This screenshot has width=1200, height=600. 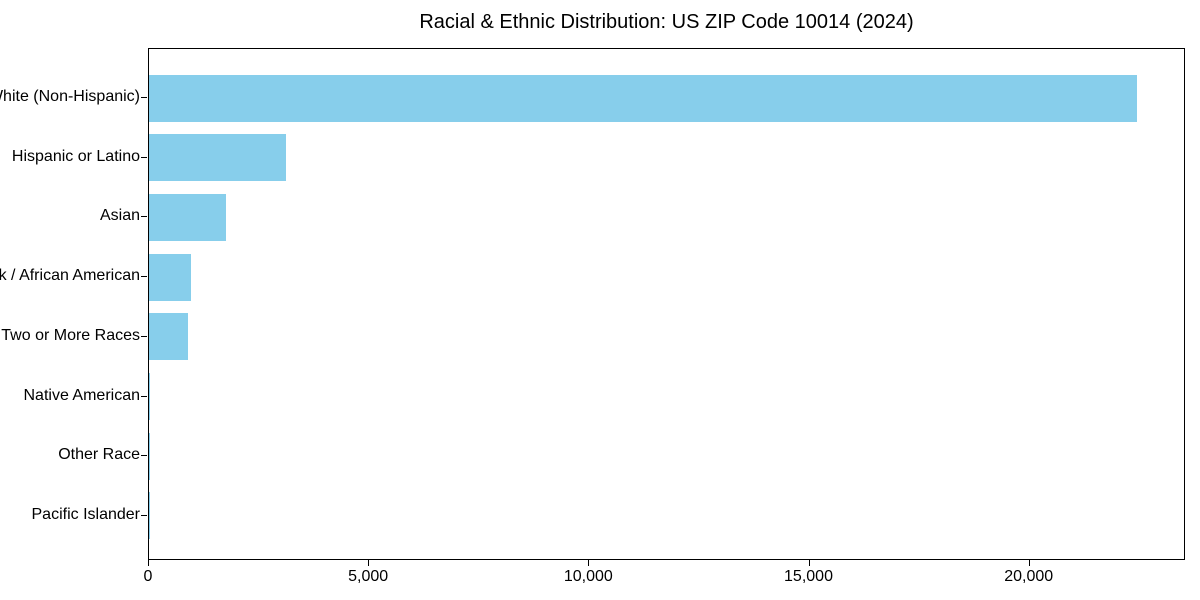 I want to click on y-axis-label: Native American, so click(x=82, y=395).